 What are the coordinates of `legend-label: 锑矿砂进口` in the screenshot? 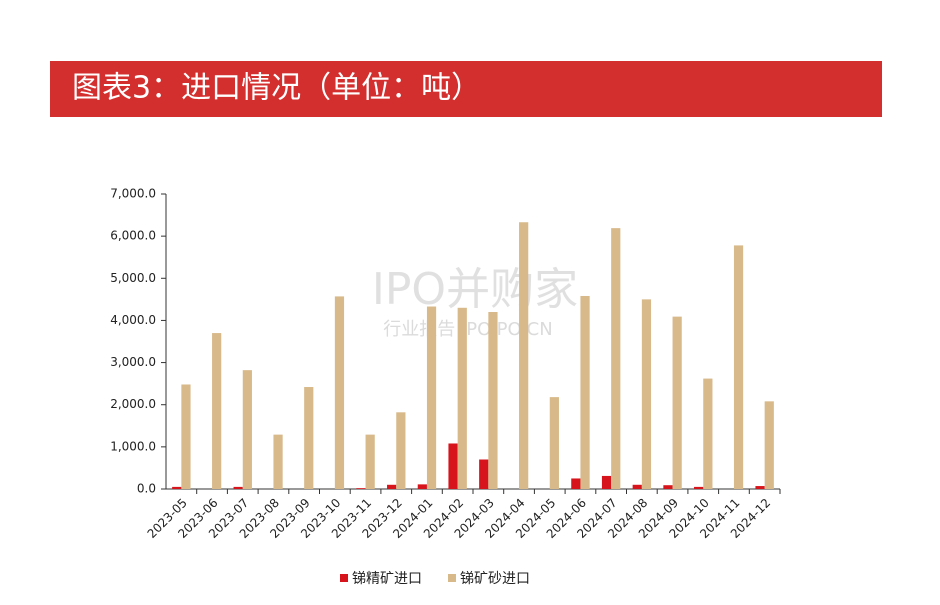 It's located at (495, 579).